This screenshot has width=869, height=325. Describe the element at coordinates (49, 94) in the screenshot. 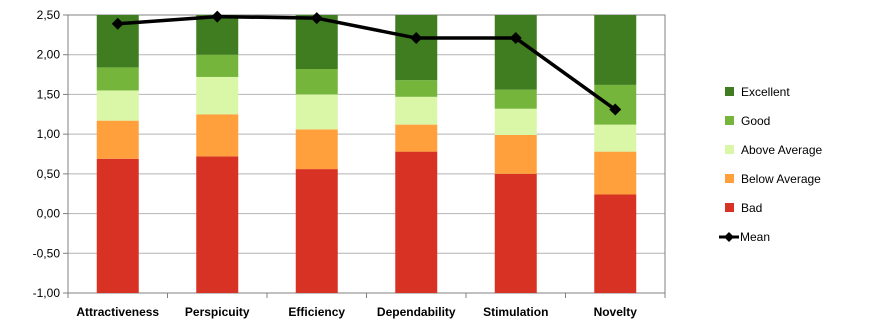

I see `y-tick-label: 1,50` at that location.